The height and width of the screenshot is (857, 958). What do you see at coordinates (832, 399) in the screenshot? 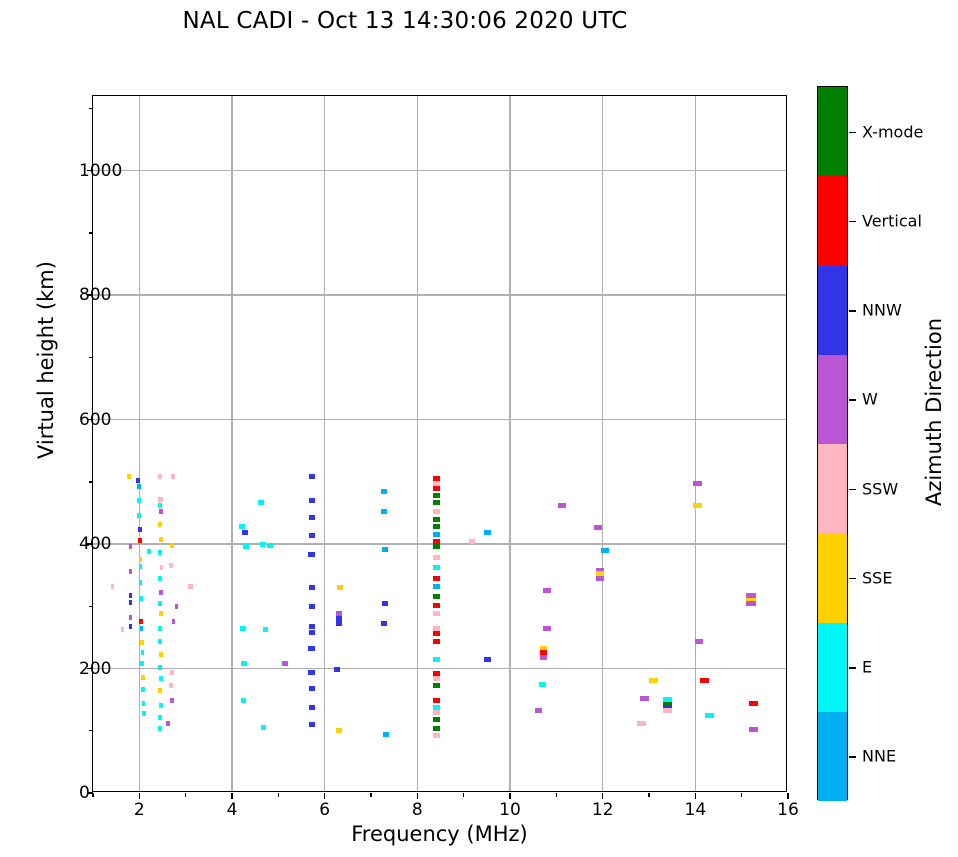
I see `colorbar-segment-w` at bounding box center [832, 399].